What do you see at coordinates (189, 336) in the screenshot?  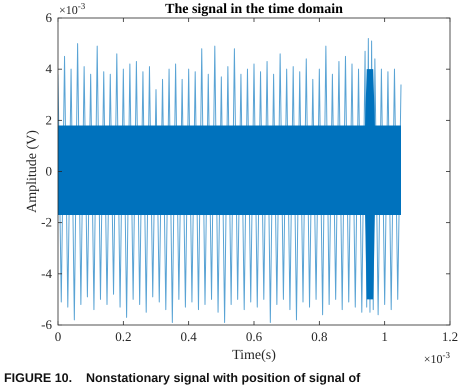 I see `x-tick-label: 0.4` at bounding box center [189, 336].